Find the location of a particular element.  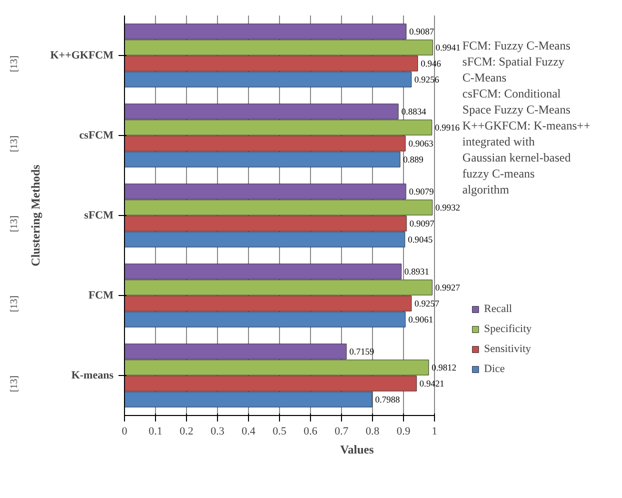

x-tick-label: 0.6 is located at coordinates (311, 432).